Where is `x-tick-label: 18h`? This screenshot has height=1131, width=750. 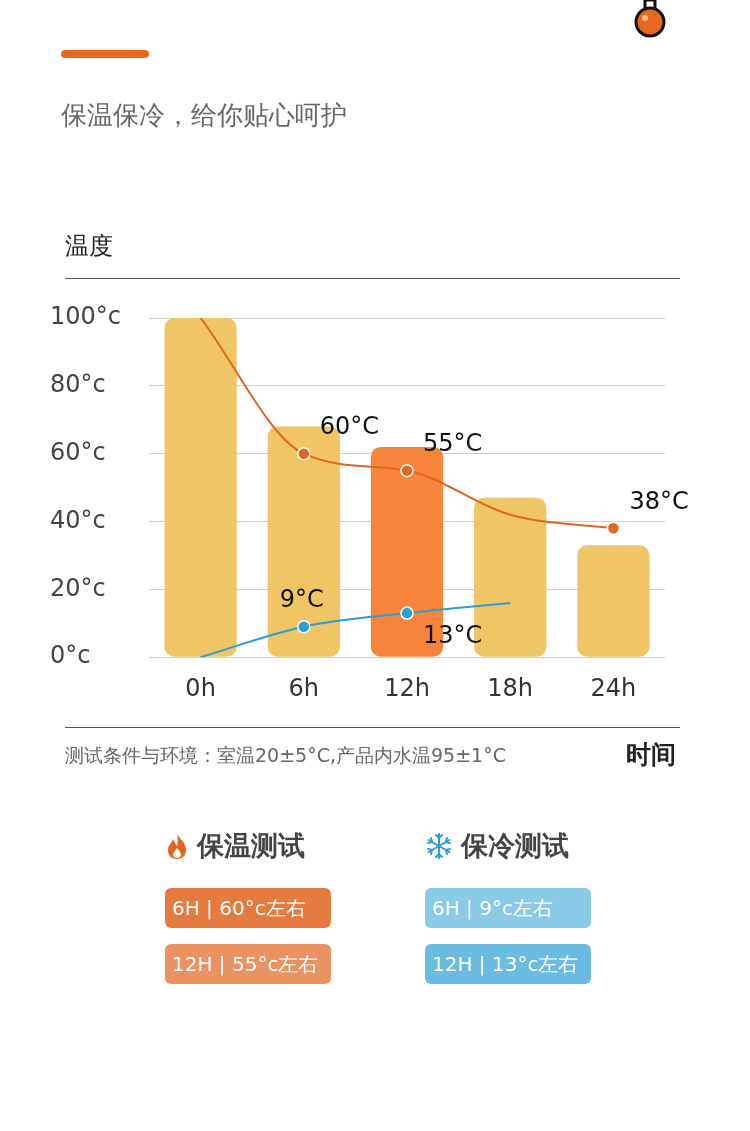 x-tick-label: 18h is located at coordinates (510, 687).